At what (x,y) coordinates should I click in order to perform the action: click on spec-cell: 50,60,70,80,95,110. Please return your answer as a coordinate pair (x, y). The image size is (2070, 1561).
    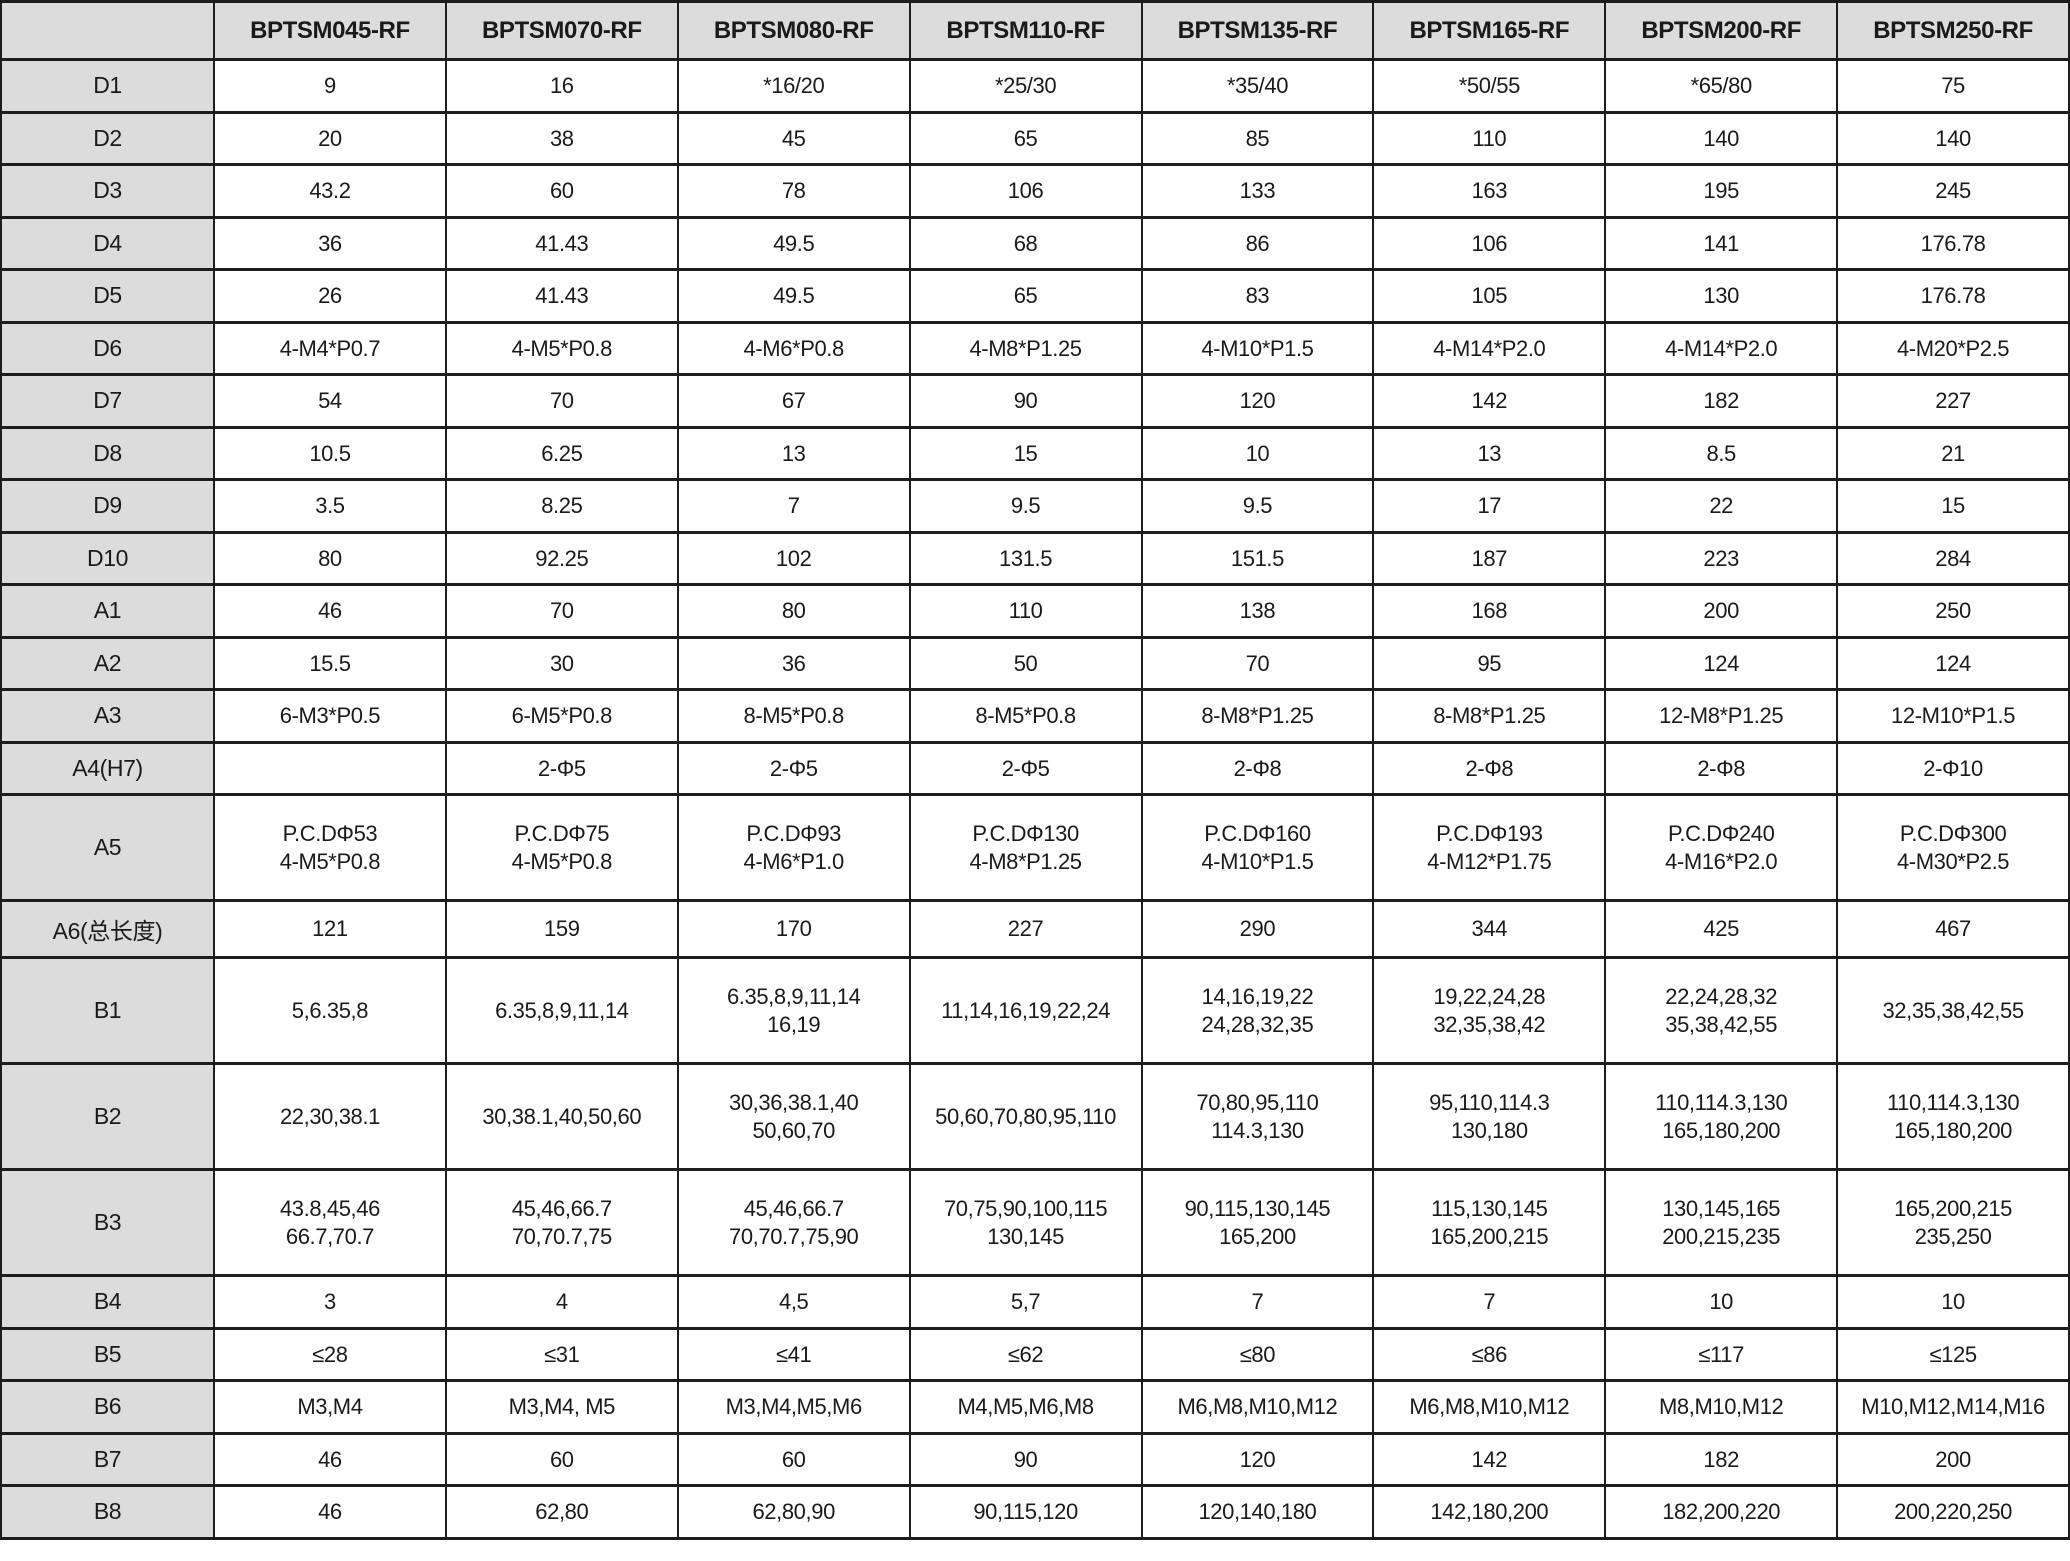
    Looking at the image, I should click on (1025, 1116).